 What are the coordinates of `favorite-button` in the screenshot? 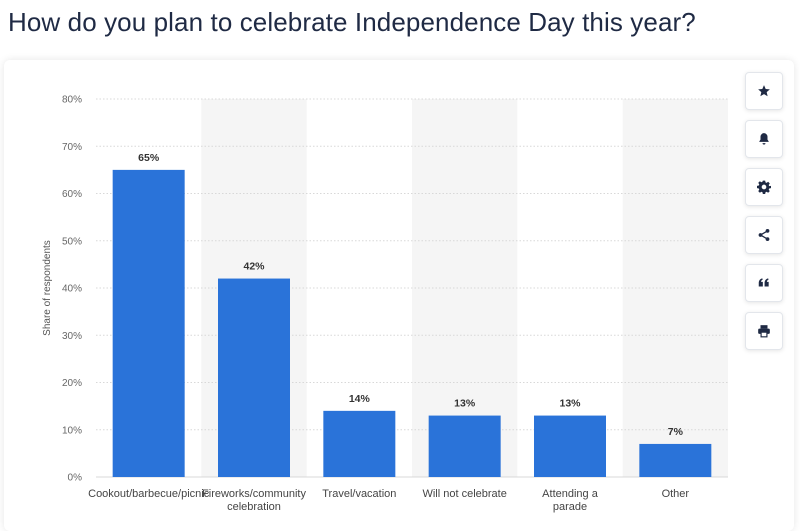 It's located at (764, 91).